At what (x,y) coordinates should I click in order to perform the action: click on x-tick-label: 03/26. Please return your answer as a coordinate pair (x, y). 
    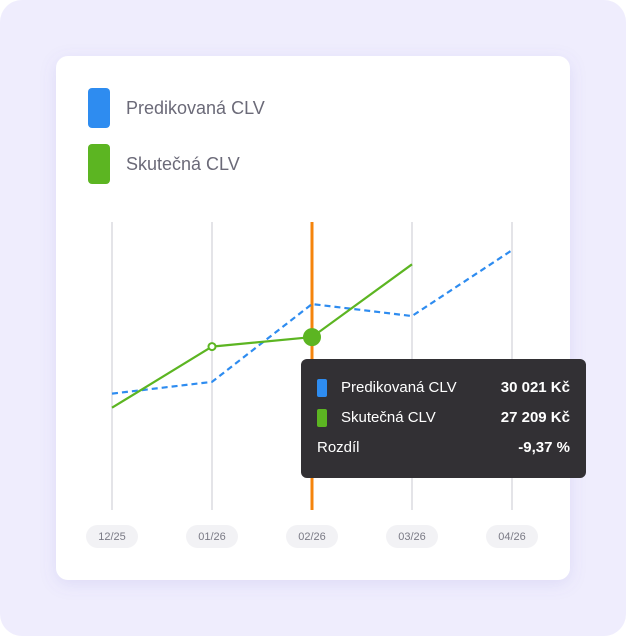
    Looking at the image, I should click on (412, 537).